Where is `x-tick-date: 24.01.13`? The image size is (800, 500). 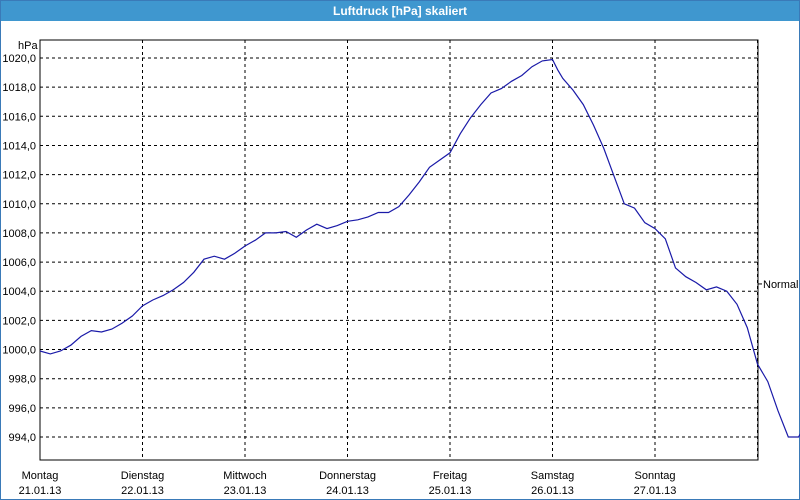
x-tick-date: 24.01.13 is located at coordinates (347, 491).